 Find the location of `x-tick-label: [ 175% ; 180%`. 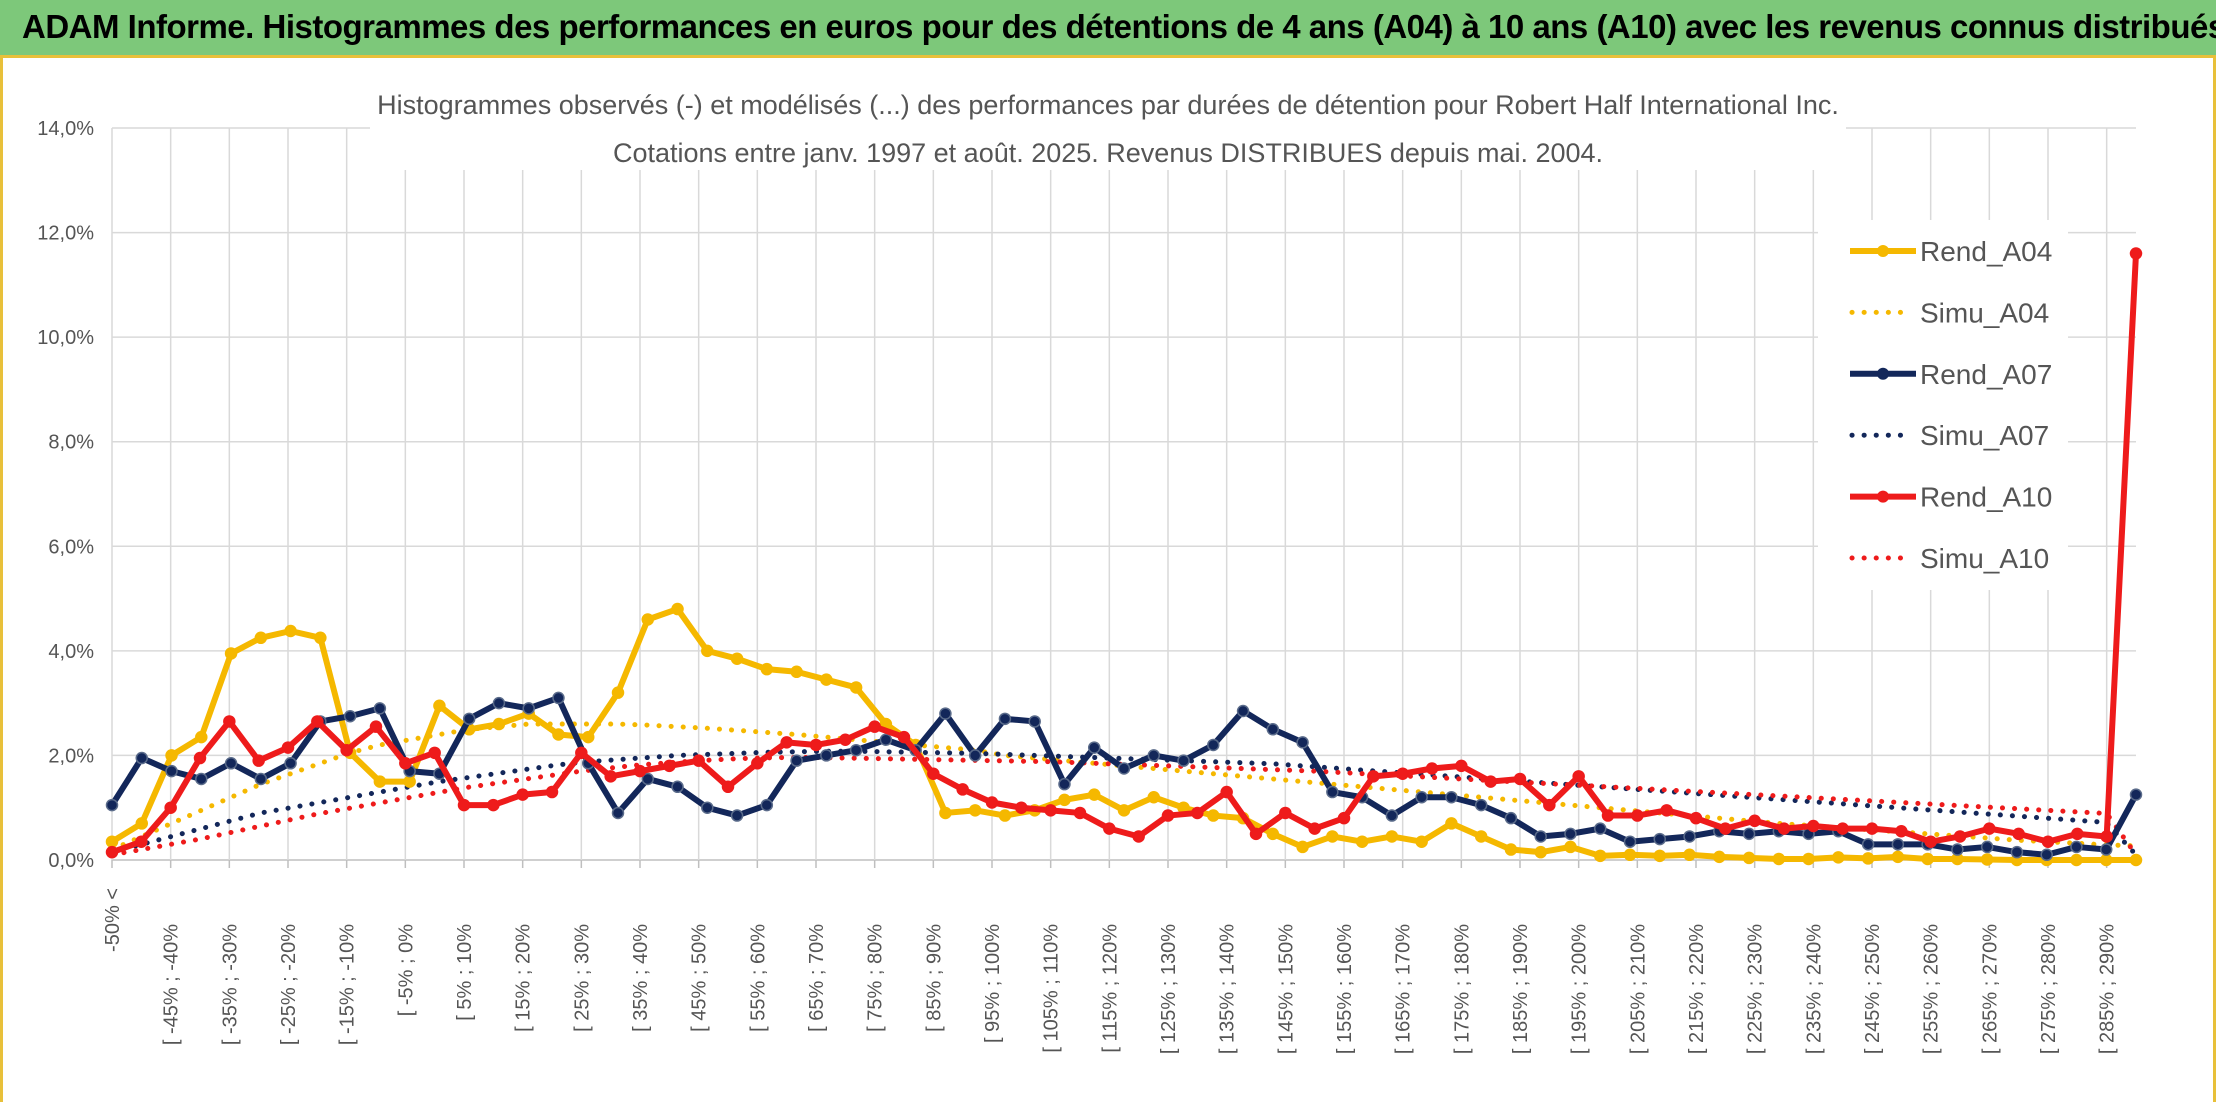

x-tick-label: [ 175% ; 180% is located at coordinates (1462, 989).